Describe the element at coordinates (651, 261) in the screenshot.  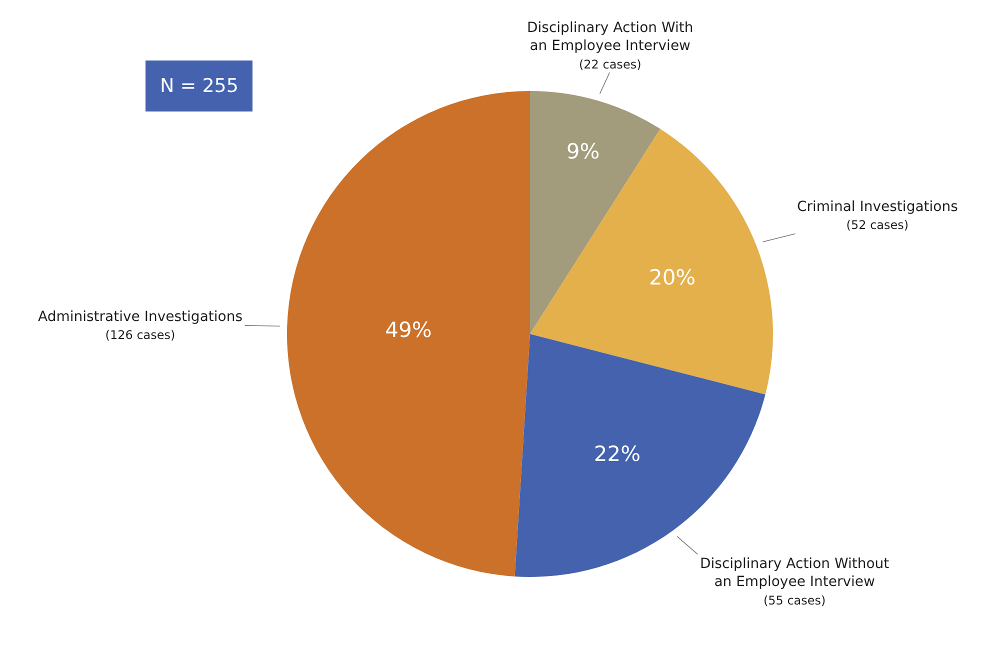
I see `pie-slice` at that location.